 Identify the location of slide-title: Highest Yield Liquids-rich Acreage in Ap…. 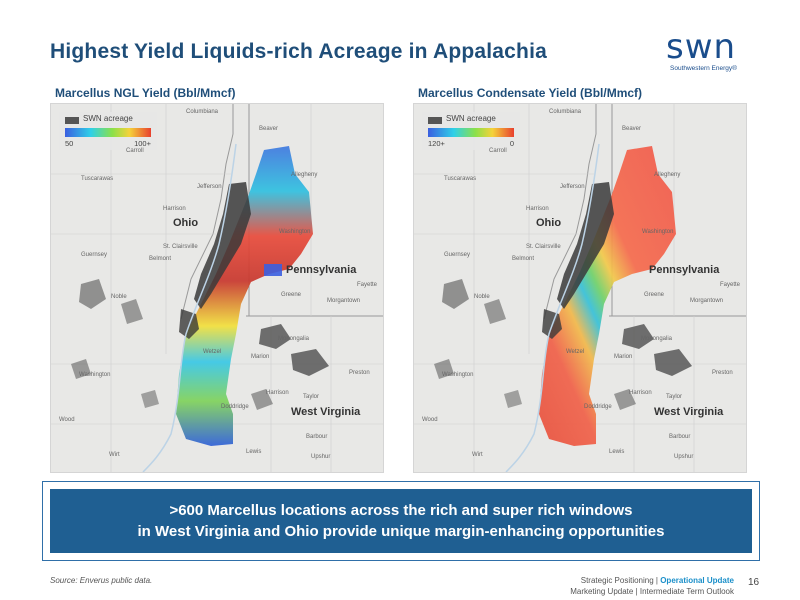
(298, 51).